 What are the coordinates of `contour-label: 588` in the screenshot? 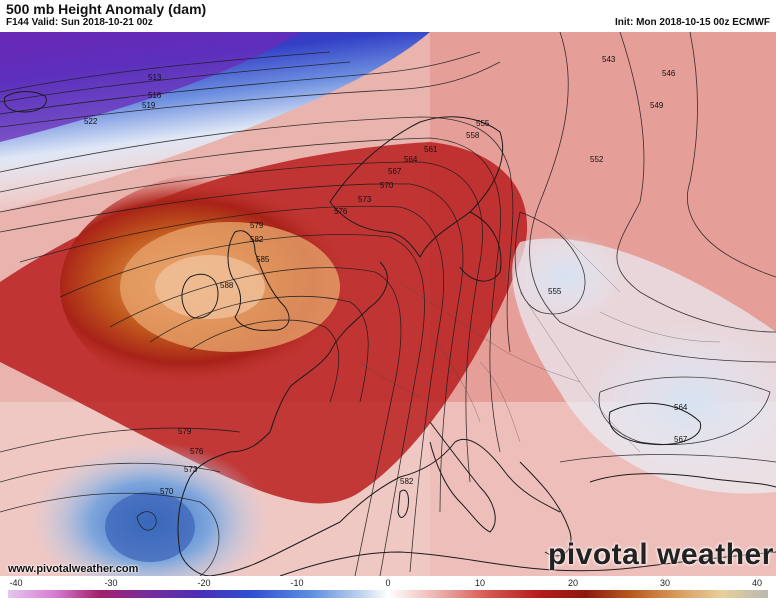 It's located at (227, 285).